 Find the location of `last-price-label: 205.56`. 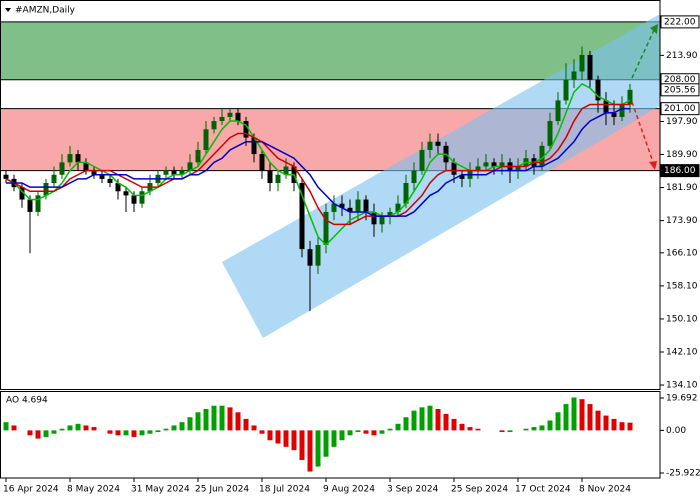

last-price-label: 205.56 is located at coordinates (680, 90).